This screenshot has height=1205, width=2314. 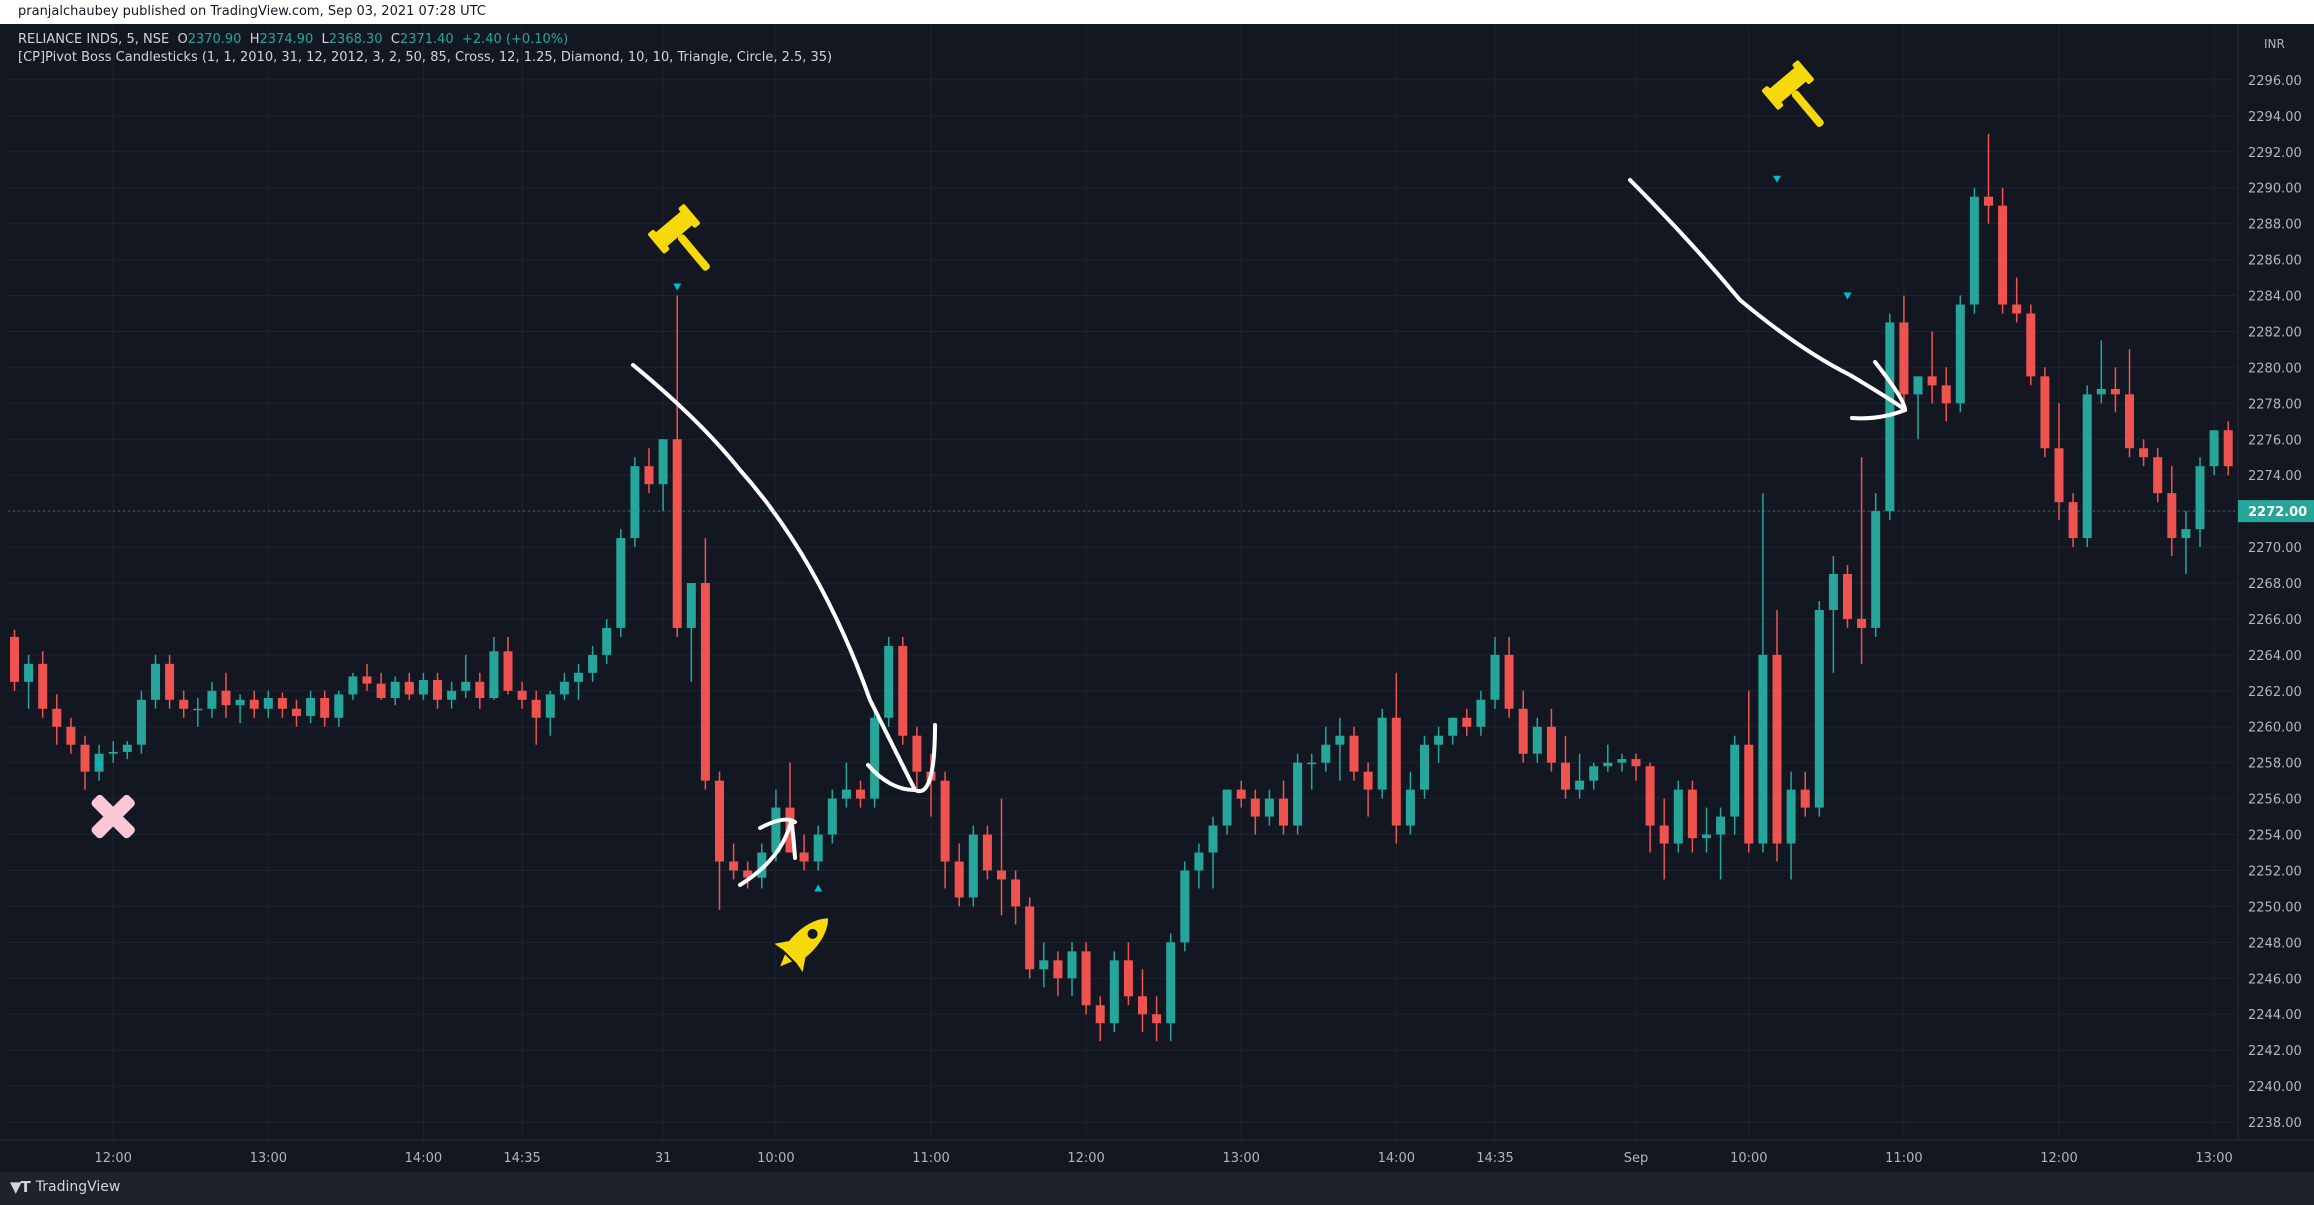 What do you see at coordinates (2275, 117) in the screenshot?
I see `price-tick-label: 2294.00` at bounding box center [2275, 117].